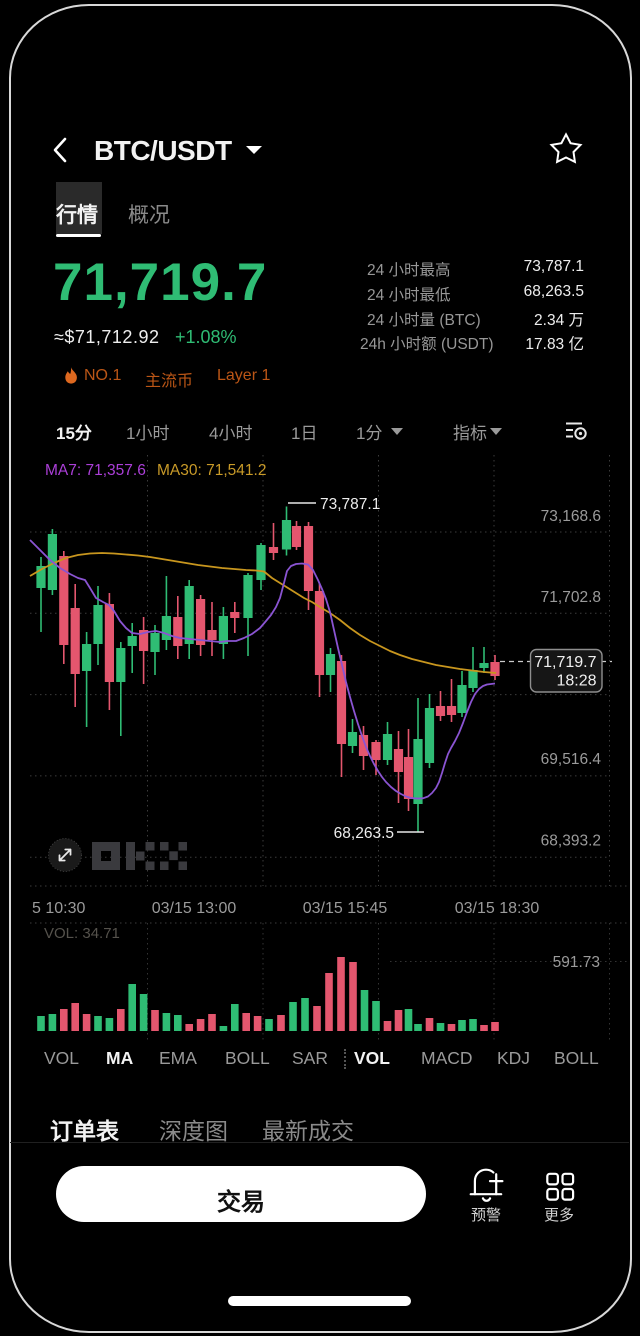 This screenshot has width=640, height=1336. Describe the element at coordinates (571, 759) in the screenshot. I see `svg-text: 69,516.4` at that location.